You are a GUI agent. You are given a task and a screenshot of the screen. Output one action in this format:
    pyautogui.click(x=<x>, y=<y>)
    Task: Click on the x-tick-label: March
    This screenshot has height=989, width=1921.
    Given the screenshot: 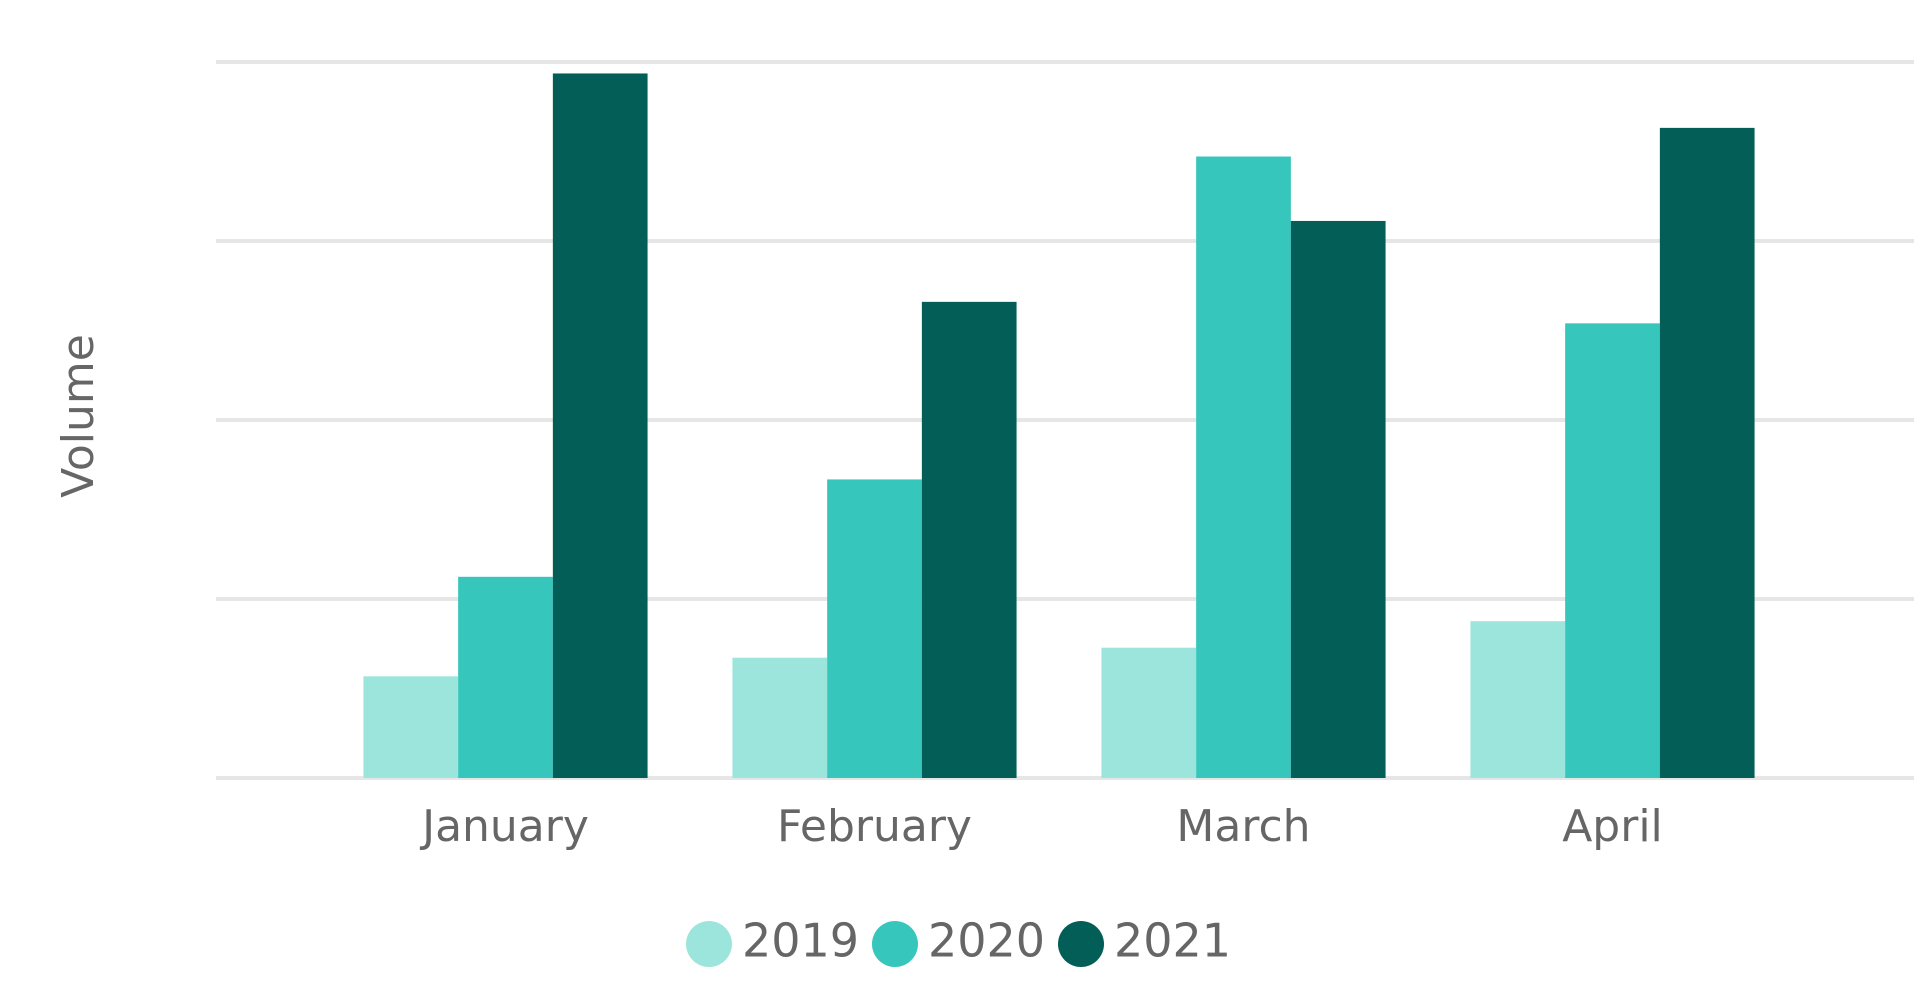 What is the action you would take?
    pyautogui.click(x=1243, y=826)
    